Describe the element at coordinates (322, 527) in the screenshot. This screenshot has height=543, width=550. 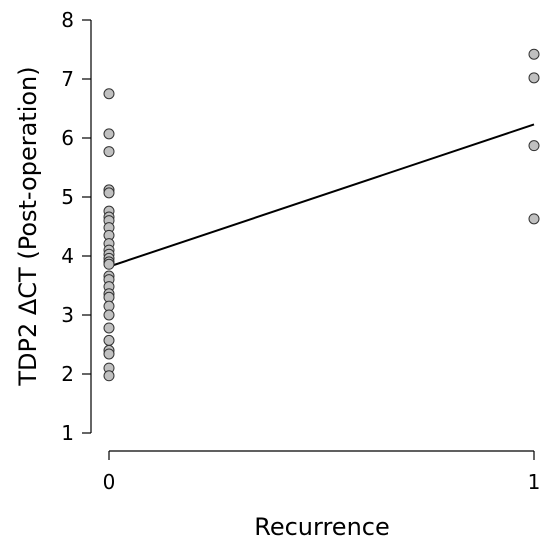
I see `x-axis-title: Recurrence` at that location.